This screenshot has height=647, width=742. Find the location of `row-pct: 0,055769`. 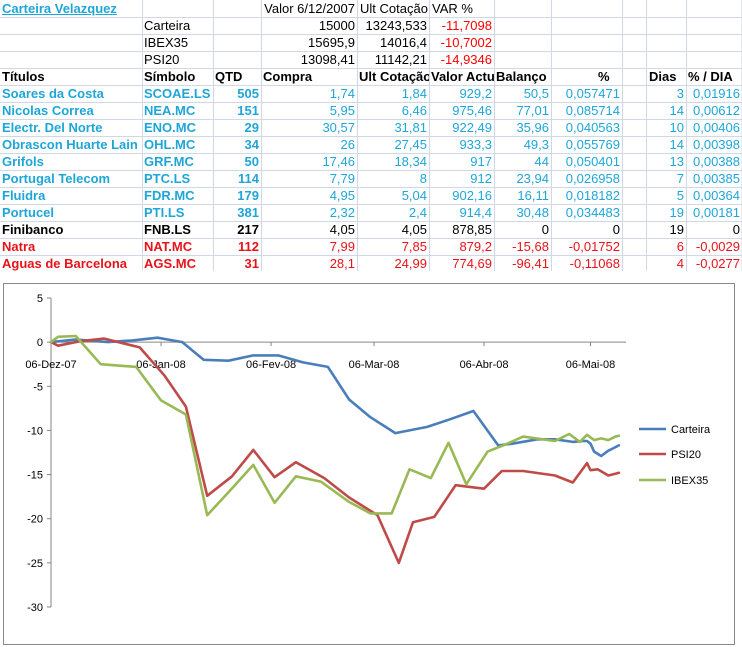

row-pct: 0,055769 is located at coordinates (592, 144).